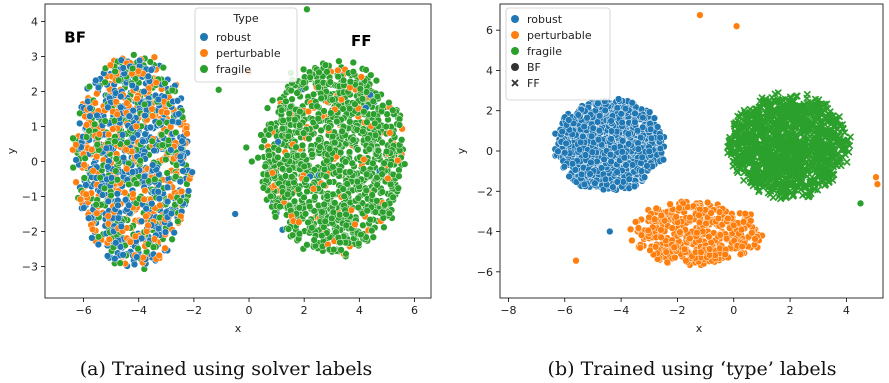 This screenshot has width=889, height=383. I want to click on caption-a: (a) Trained using solver labels, so click(226, 369).